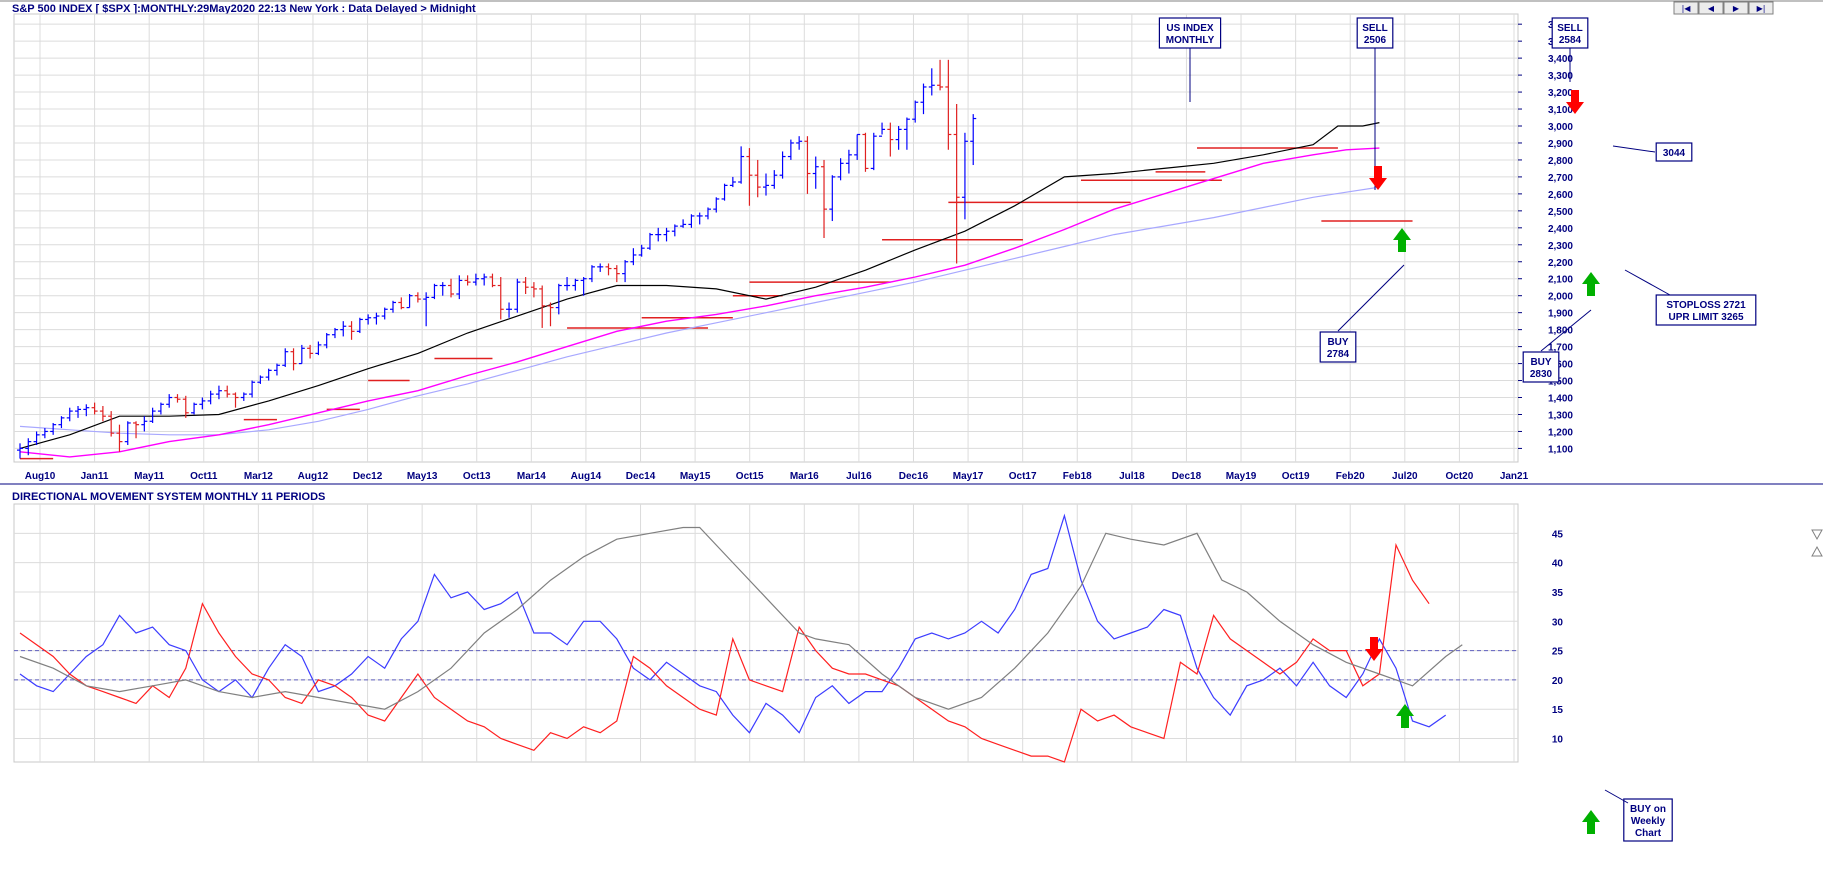 This screenshot has width=1823, height=887. What do you see at coordinates (1405, 476) in the screenshot?
I see `x-tick-label: Jul20` at bounding box center [1405, 476].